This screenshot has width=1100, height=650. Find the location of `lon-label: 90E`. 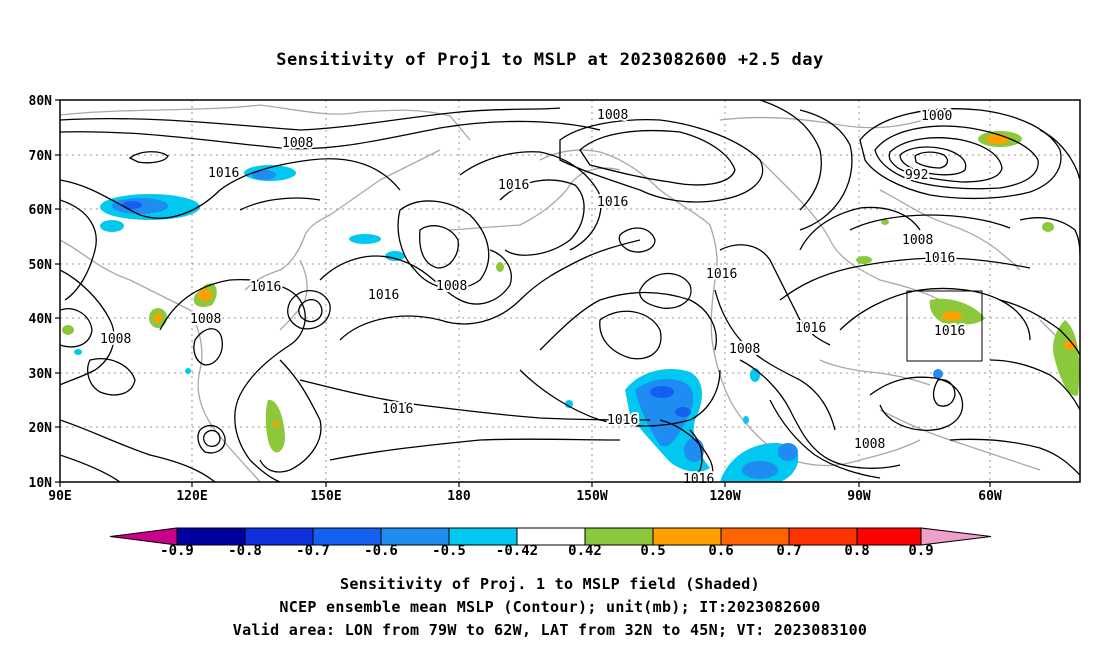

lon-label: 90E is located at coordinates (59, 496).